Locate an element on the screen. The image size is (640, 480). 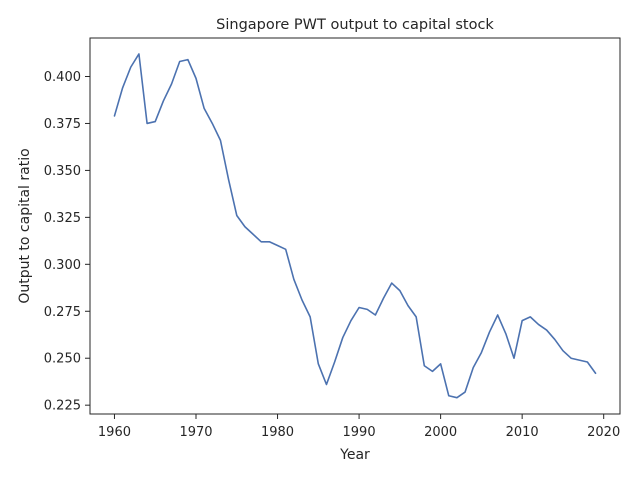
y-tick-label: 0.300 is located at coordinates (62, 265).